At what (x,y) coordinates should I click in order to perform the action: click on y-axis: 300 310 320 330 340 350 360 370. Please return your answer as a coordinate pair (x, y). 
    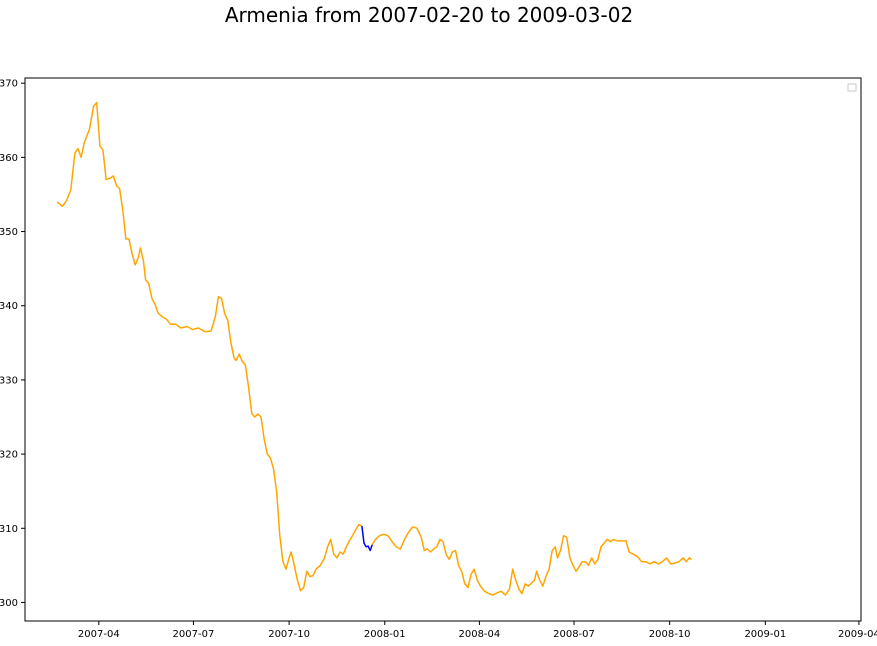
    Looking at the image, I should click on (12, 344).